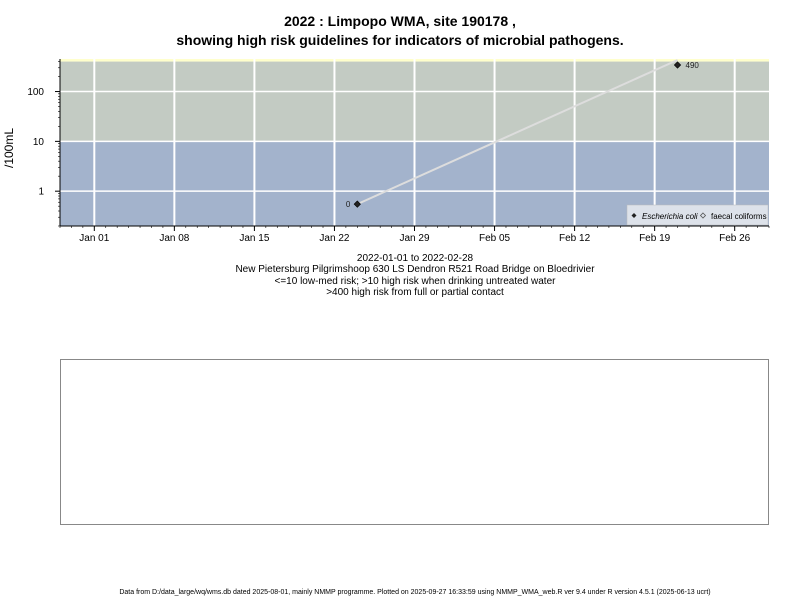 Image resolution: width=800 pixels, height=600 pixels. I want to click on y-tick-label-0: 1, so click(41, 192).